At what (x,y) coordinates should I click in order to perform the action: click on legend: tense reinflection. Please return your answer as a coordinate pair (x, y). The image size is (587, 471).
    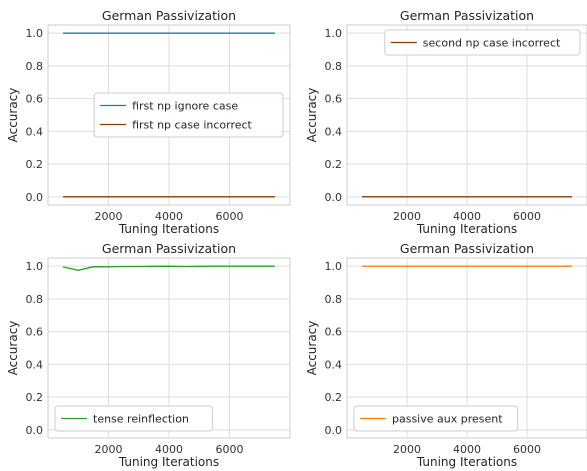
    Looking at the image, I should click on (133, 418).